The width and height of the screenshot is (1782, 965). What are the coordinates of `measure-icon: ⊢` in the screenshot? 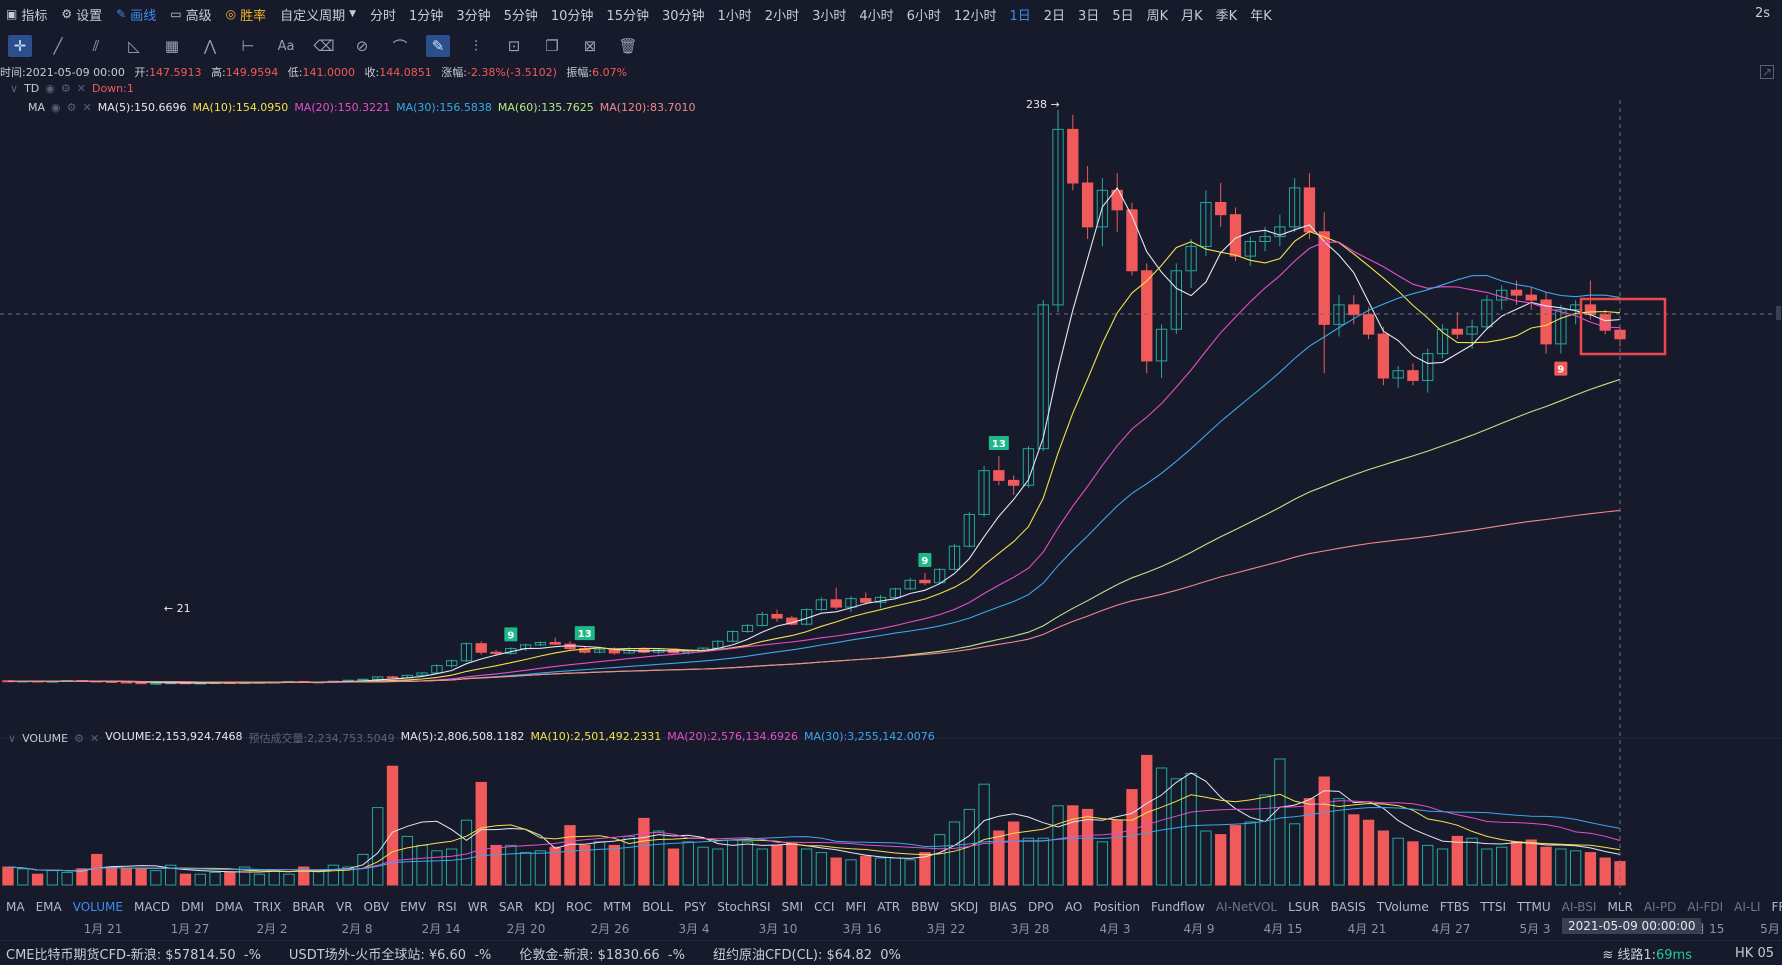 It's located at (248, 46).